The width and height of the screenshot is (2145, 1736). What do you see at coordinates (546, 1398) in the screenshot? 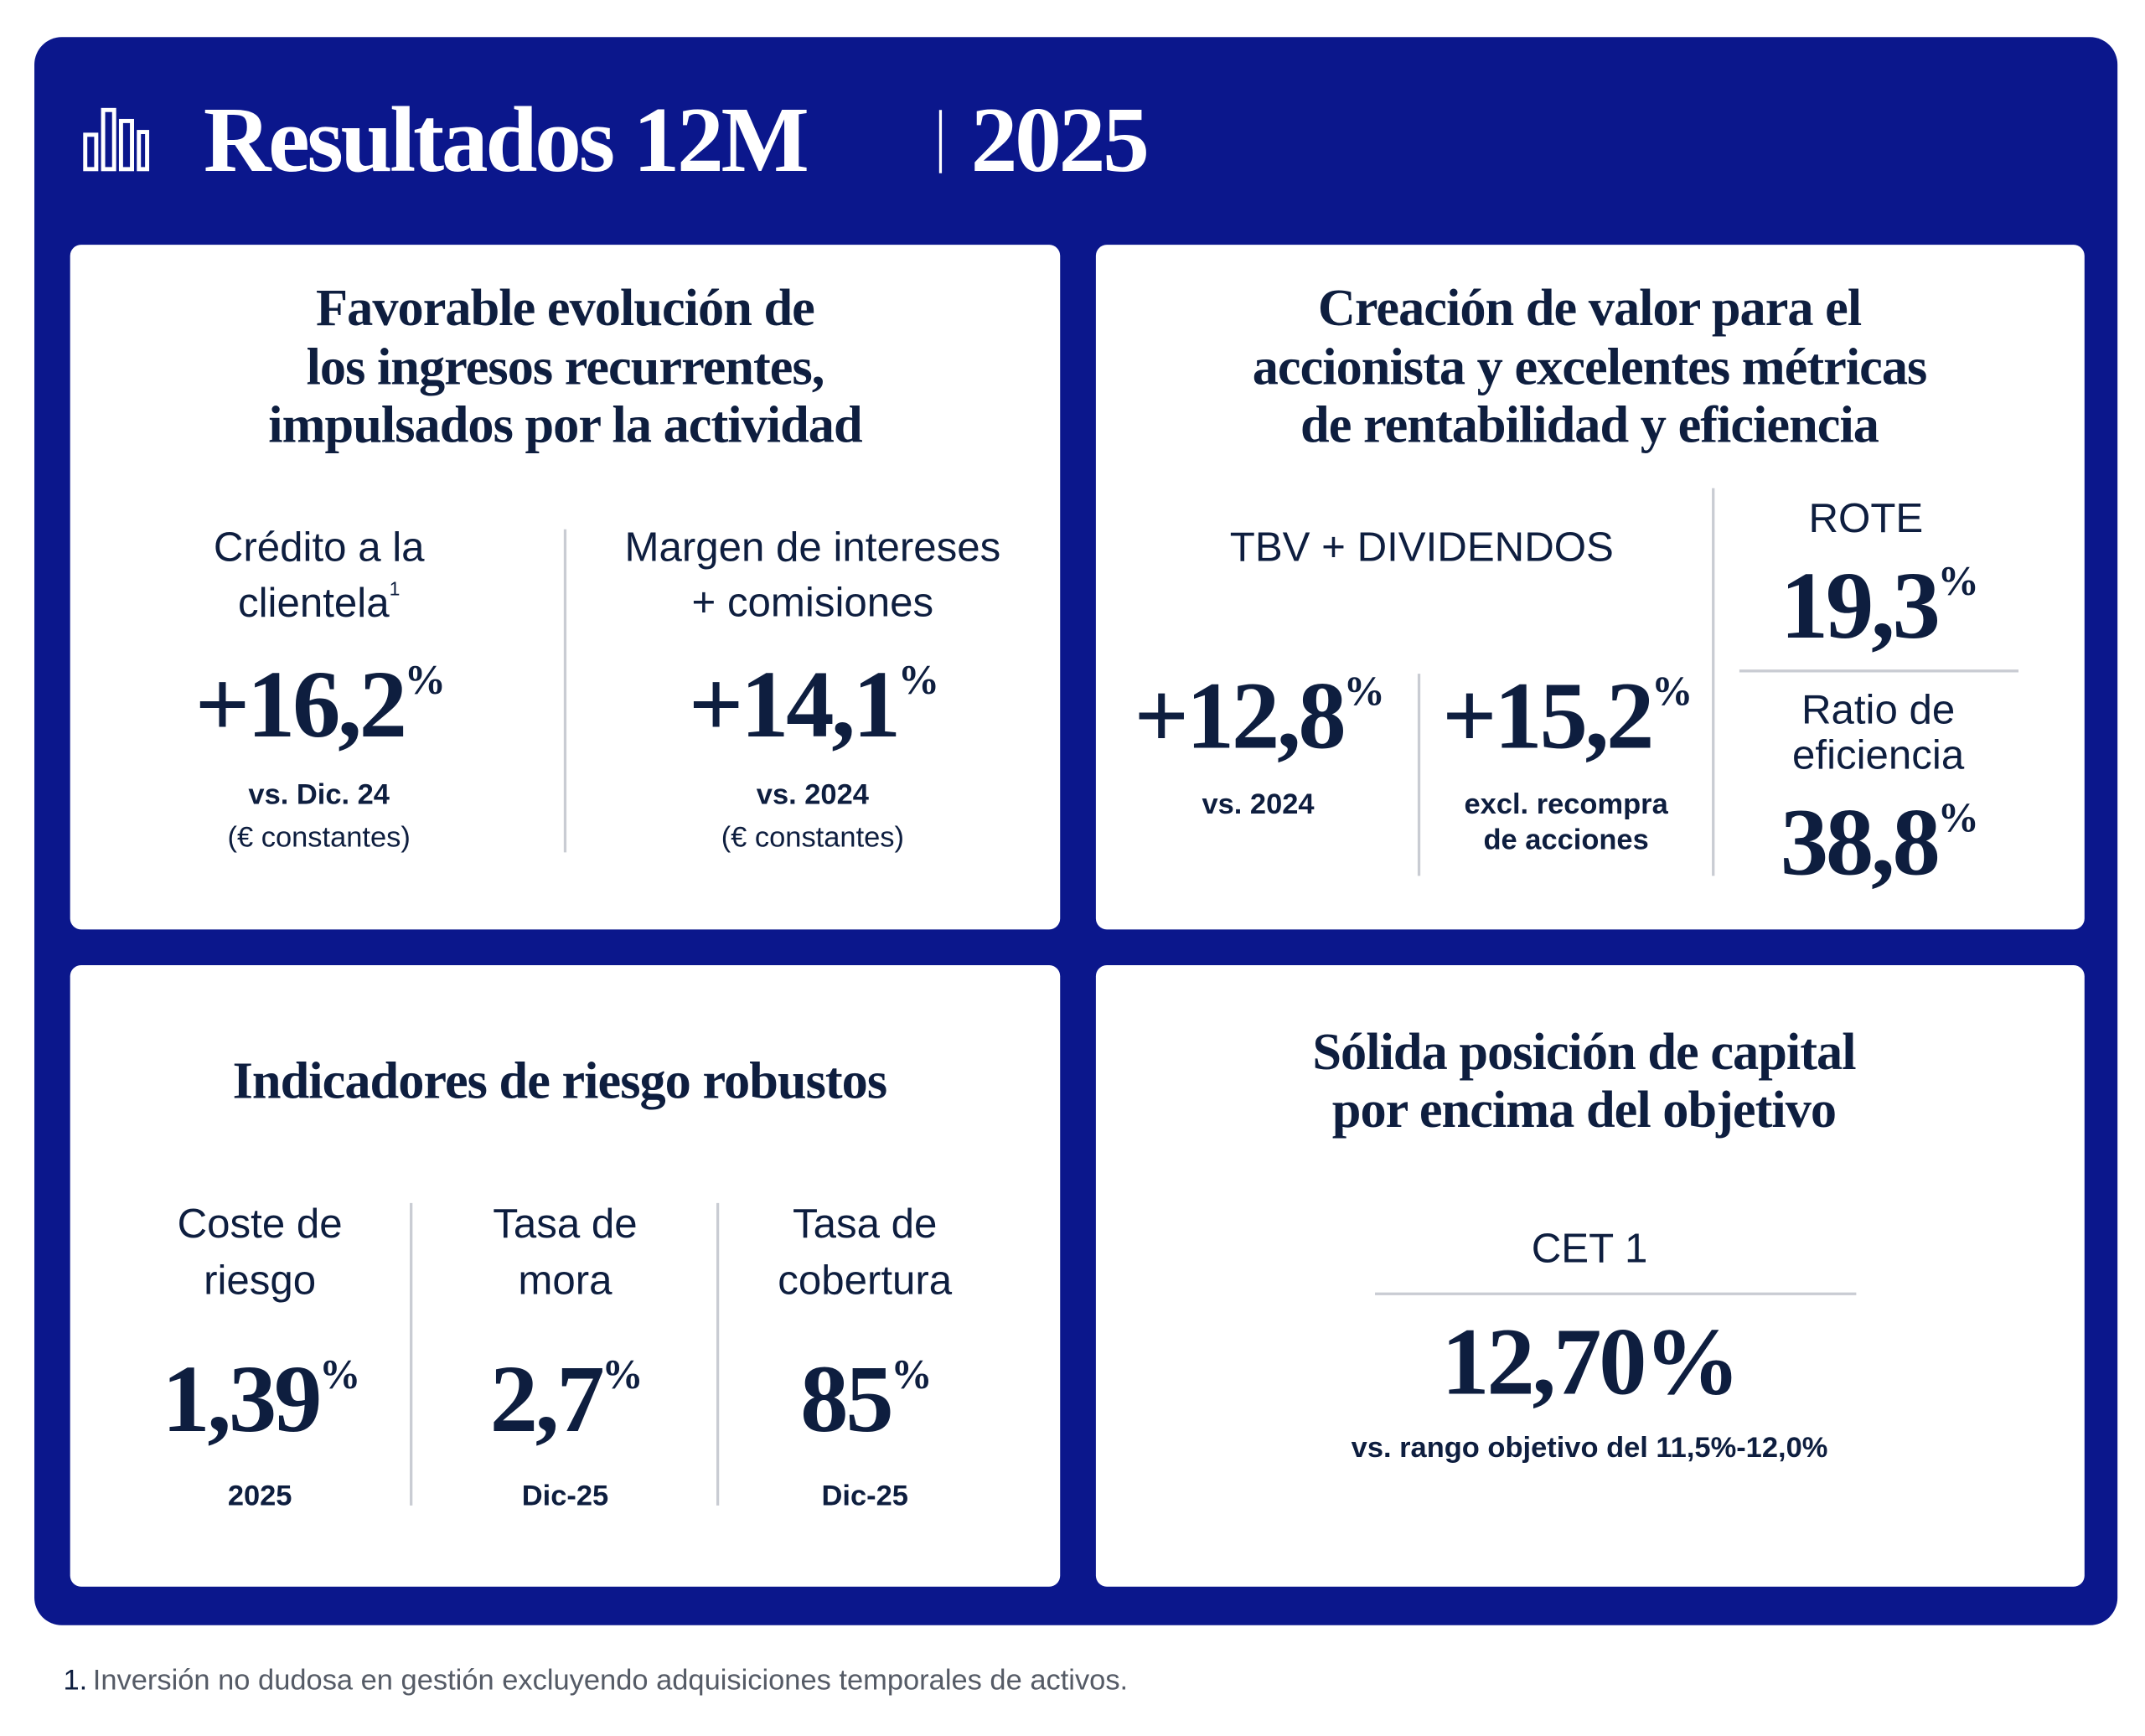
I see `value: 2,7` at bounding box center [546, 1398].